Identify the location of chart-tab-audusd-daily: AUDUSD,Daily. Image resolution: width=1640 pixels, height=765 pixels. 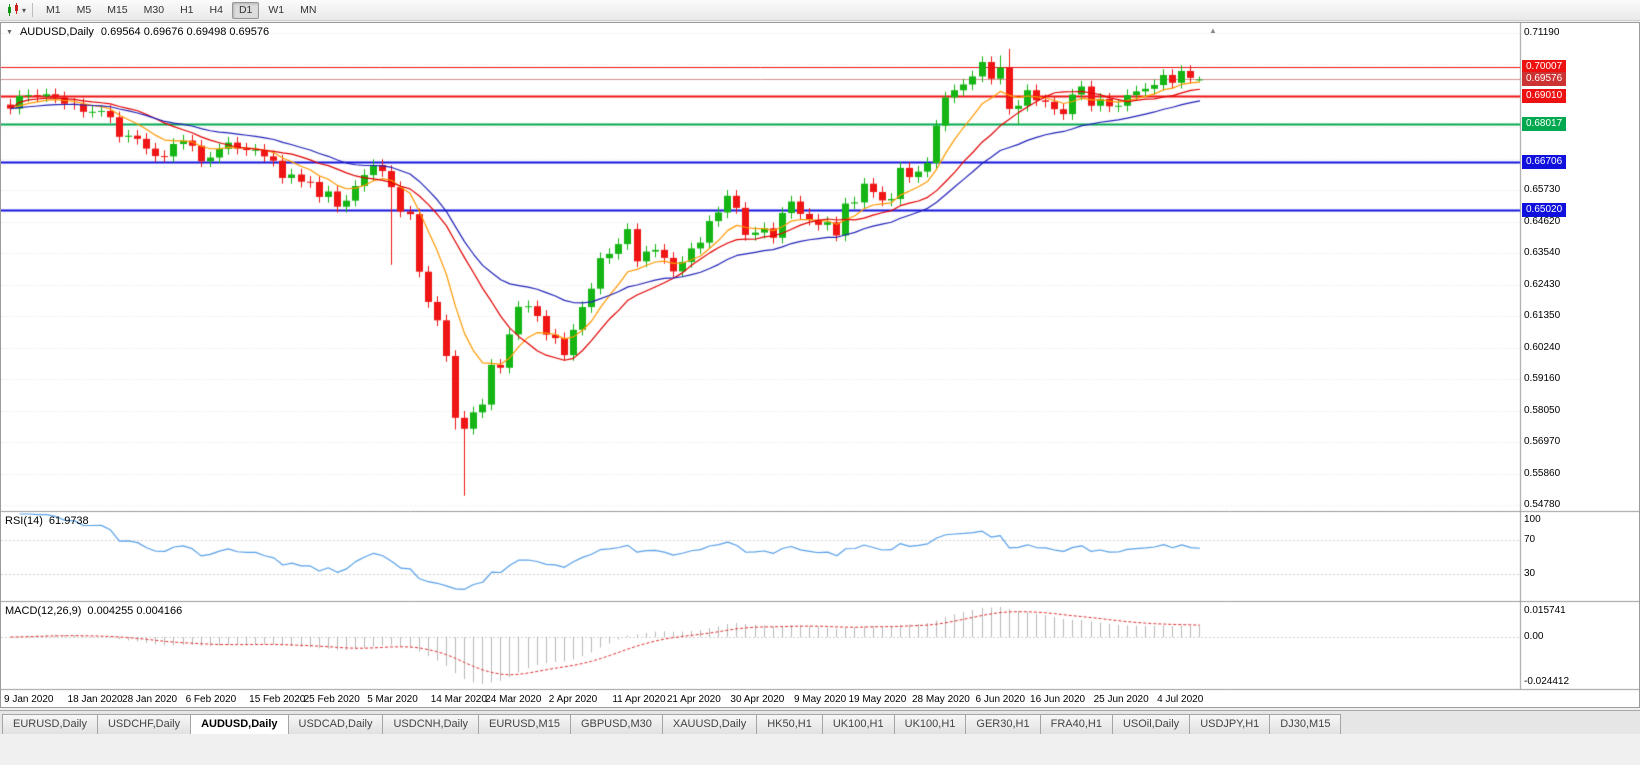
(239, 724).